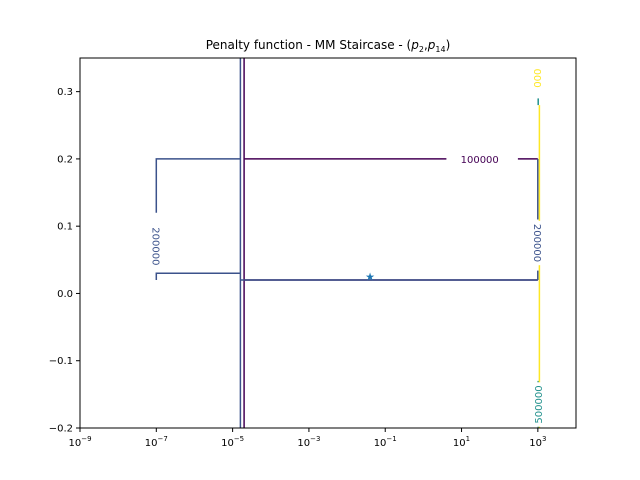  I want to click on y-tick-label: 0.2, so click(65, 159).